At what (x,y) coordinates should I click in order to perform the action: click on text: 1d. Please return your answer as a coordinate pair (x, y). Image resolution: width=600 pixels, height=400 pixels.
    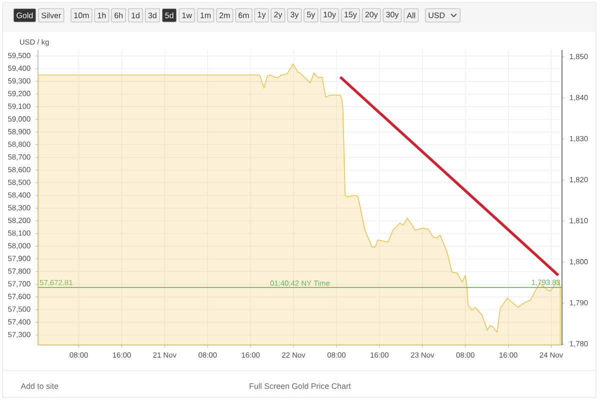
    Looking at the image, I should click on (136, 15).